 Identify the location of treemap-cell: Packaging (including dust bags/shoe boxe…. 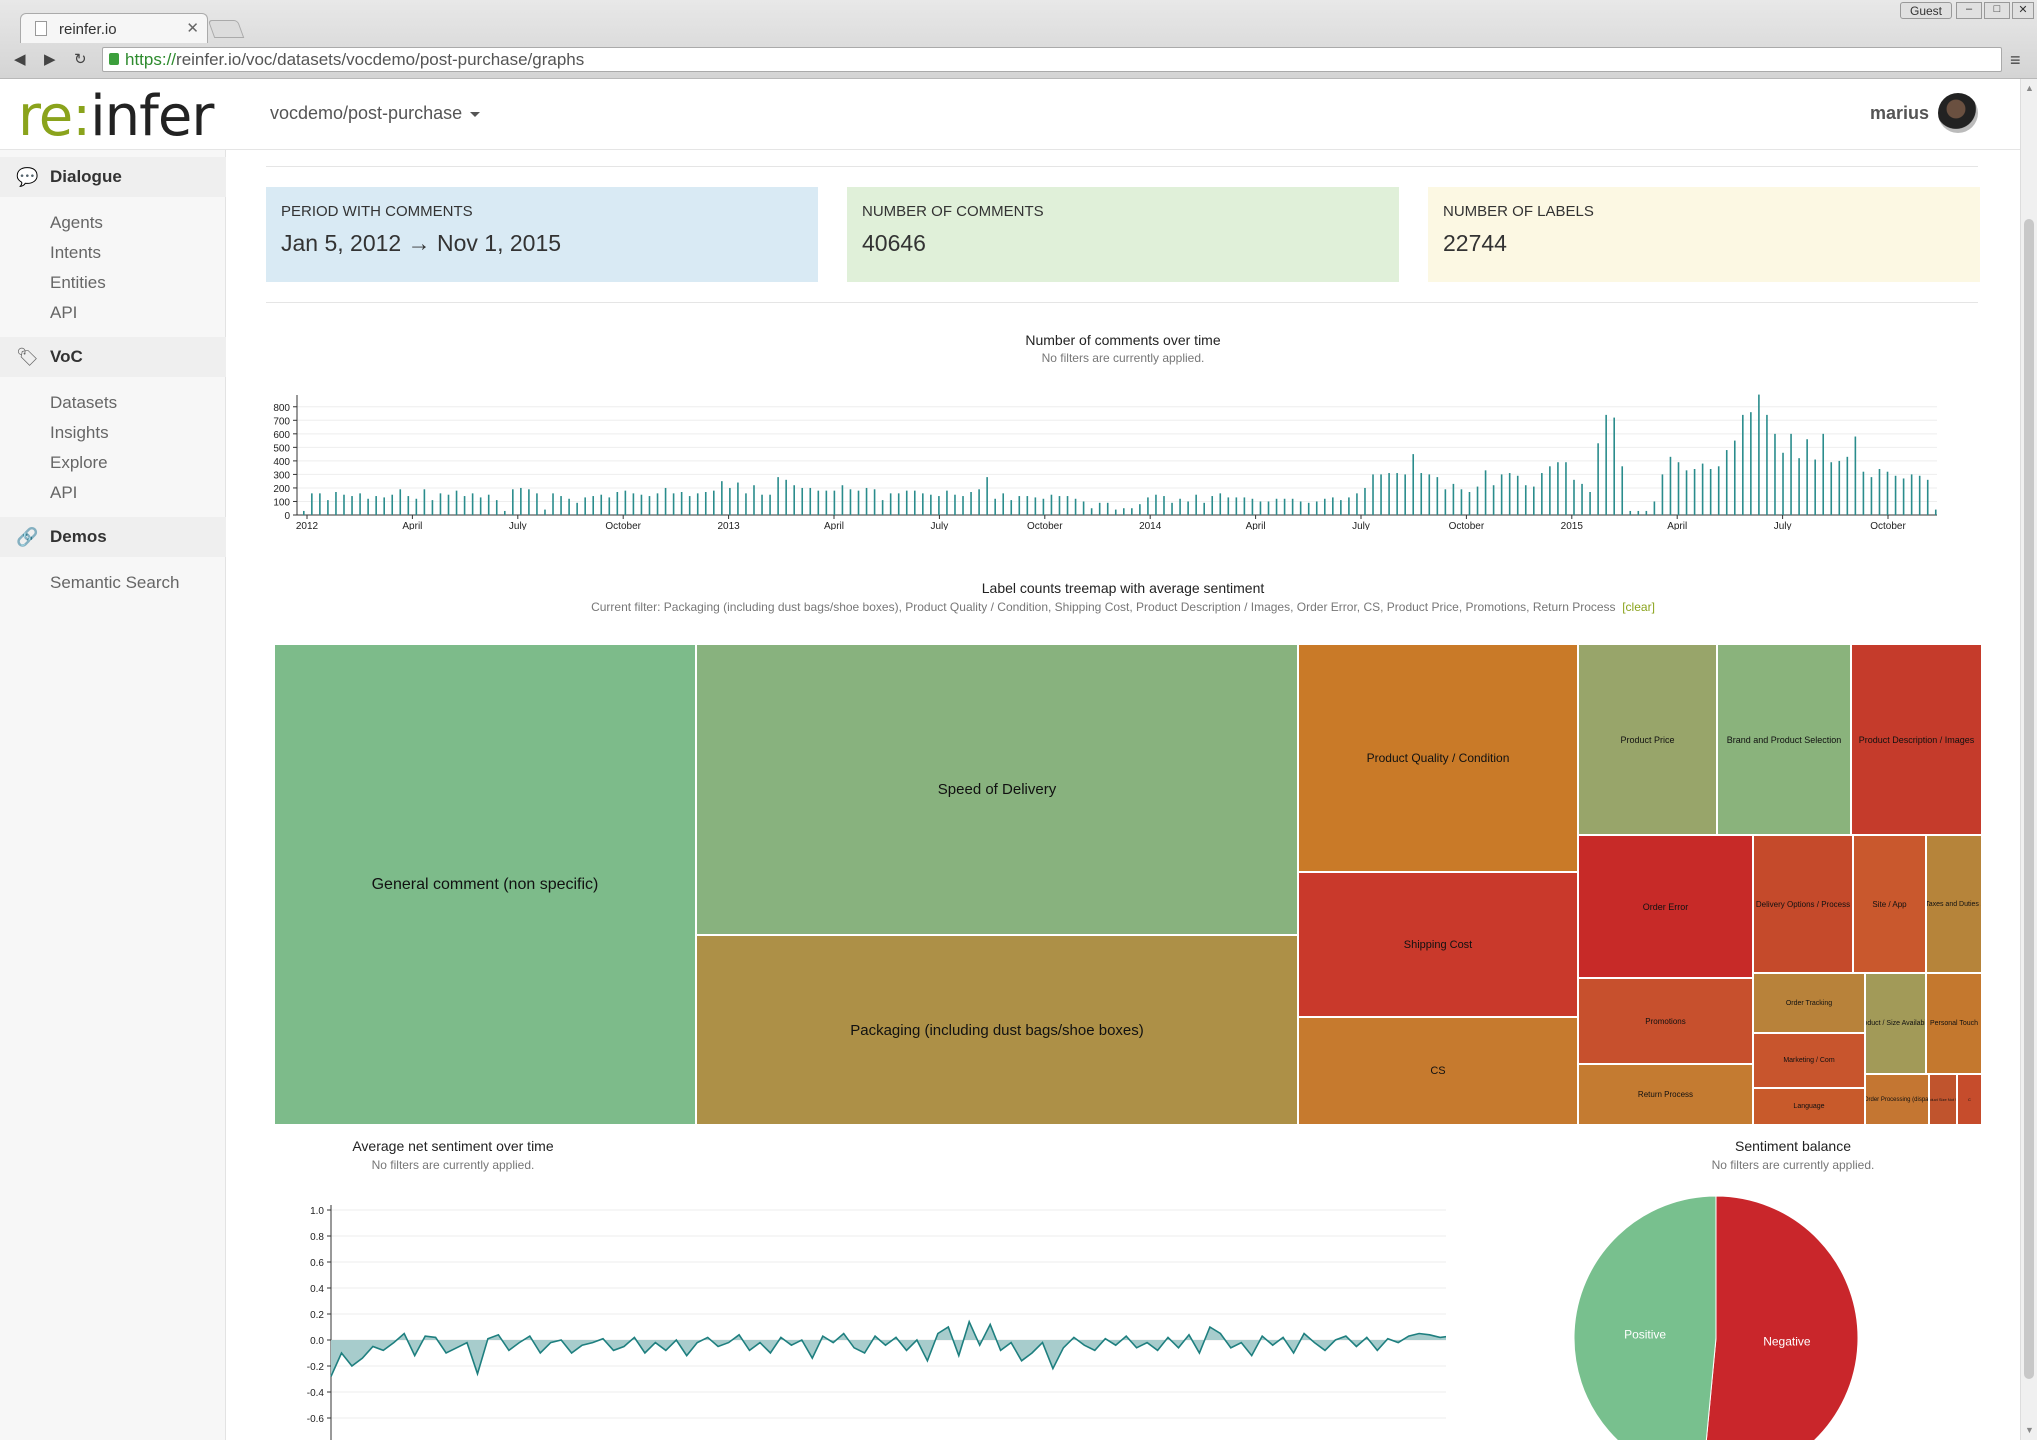
(997, 1030).